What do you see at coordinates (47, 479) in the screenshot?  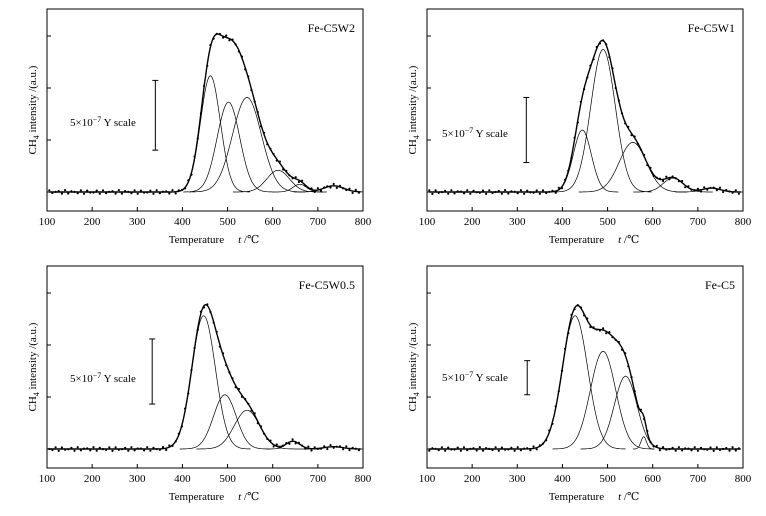 I see `x-tick-label: 100` at bounding box center [47, 479].